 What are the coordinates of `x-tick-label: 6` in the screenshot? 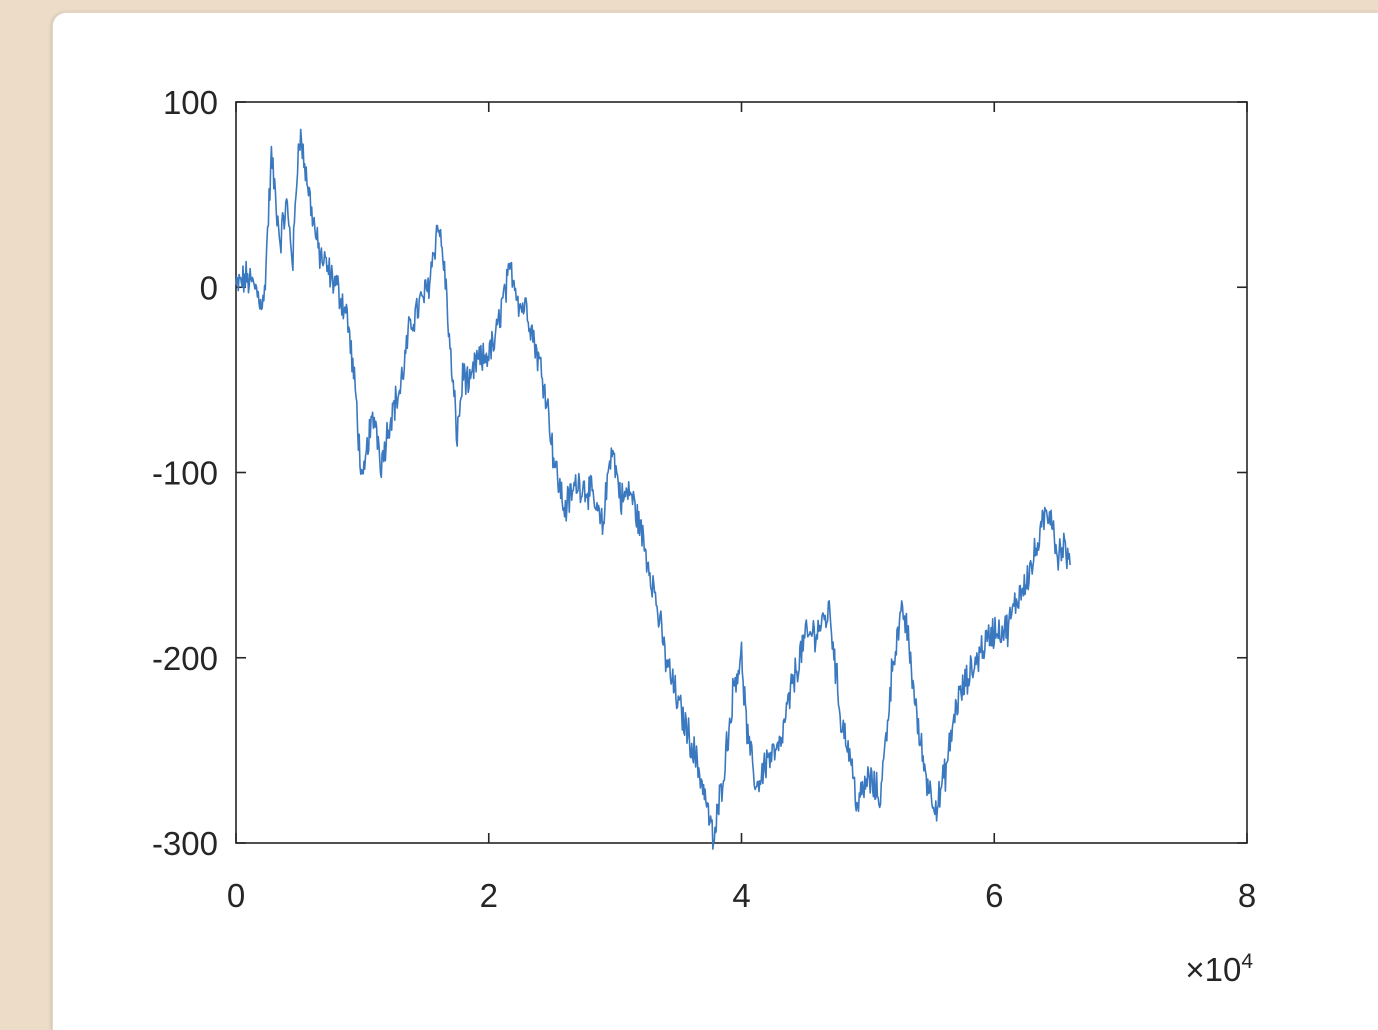 It's located at (994, 895).